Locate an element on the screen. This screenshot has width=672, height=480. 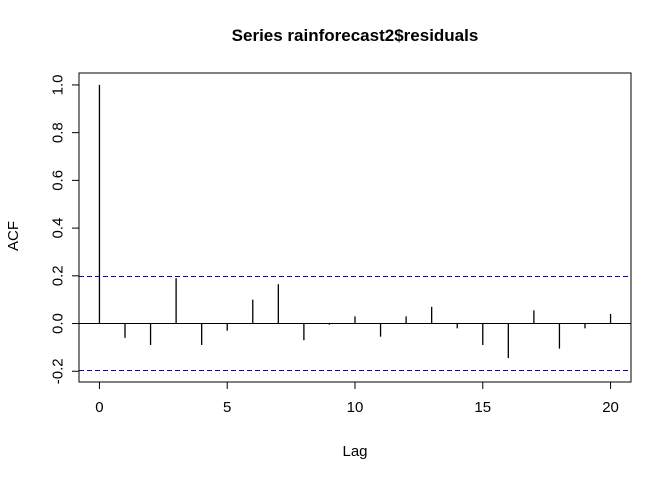
x-tick-label: 15 is located at coordinates (482, 407).